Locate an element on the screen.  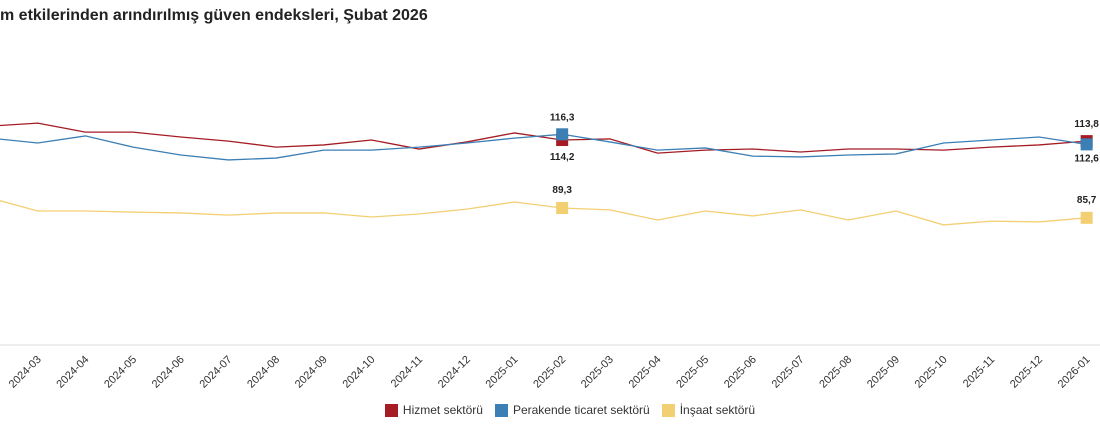
legend-label: Perakende ticaret sektörü is located at coordinates (581, 410).